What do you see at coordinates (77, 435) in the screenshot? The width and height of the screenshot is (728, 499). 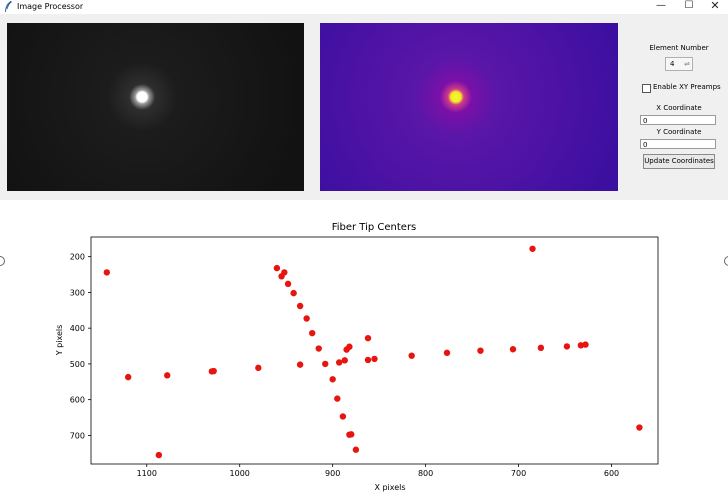 I see `y-tick-label: 700` at bounding box center [77, 435].